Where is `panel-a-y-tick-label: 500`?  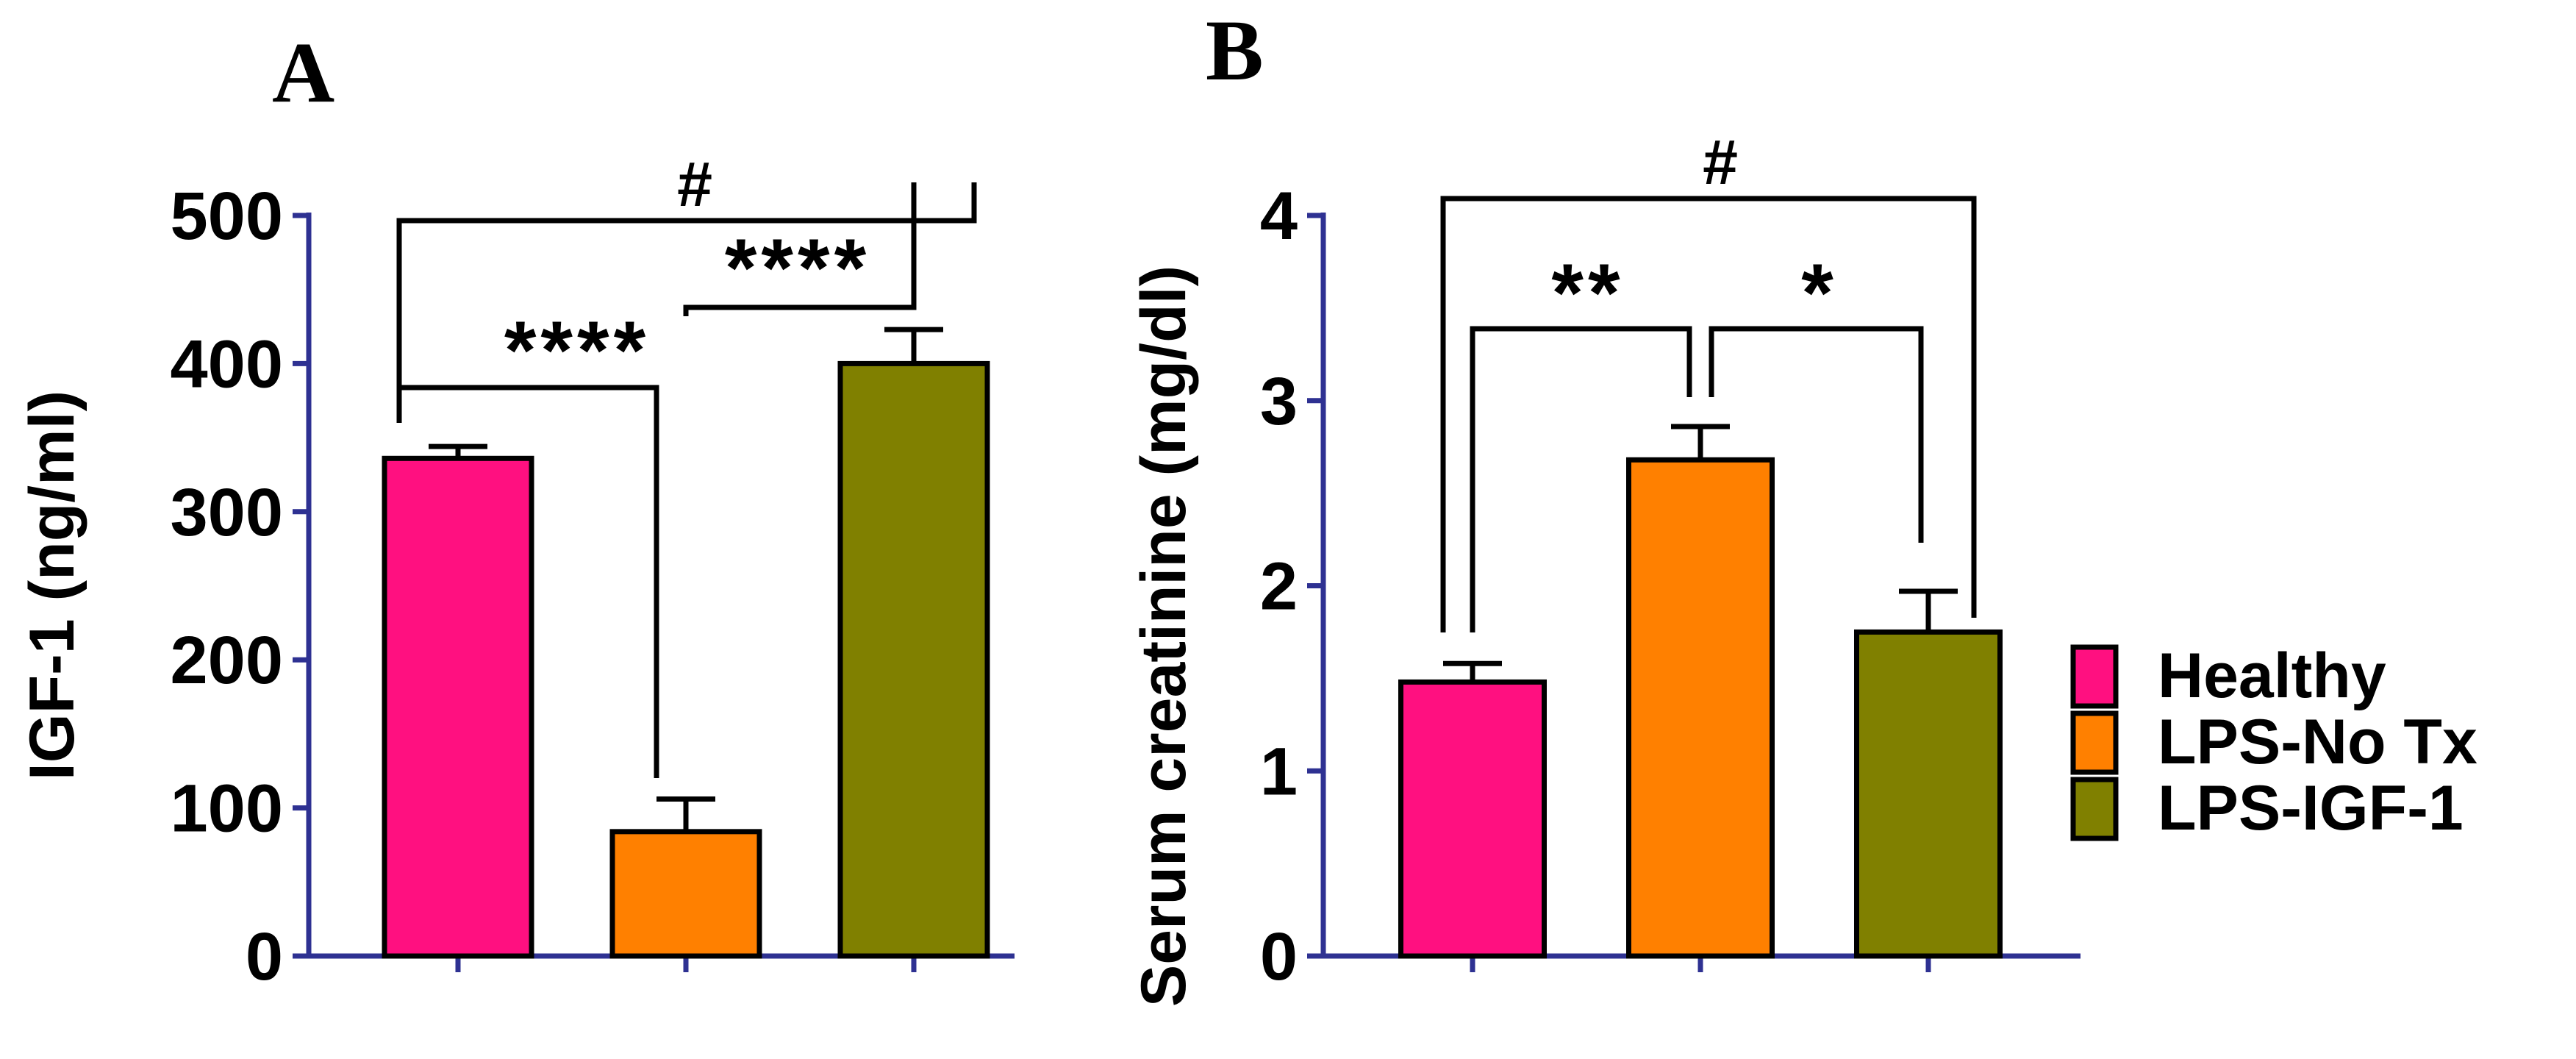
panel-a-y-tick-label: 500 is located at coordinates (227, 217).